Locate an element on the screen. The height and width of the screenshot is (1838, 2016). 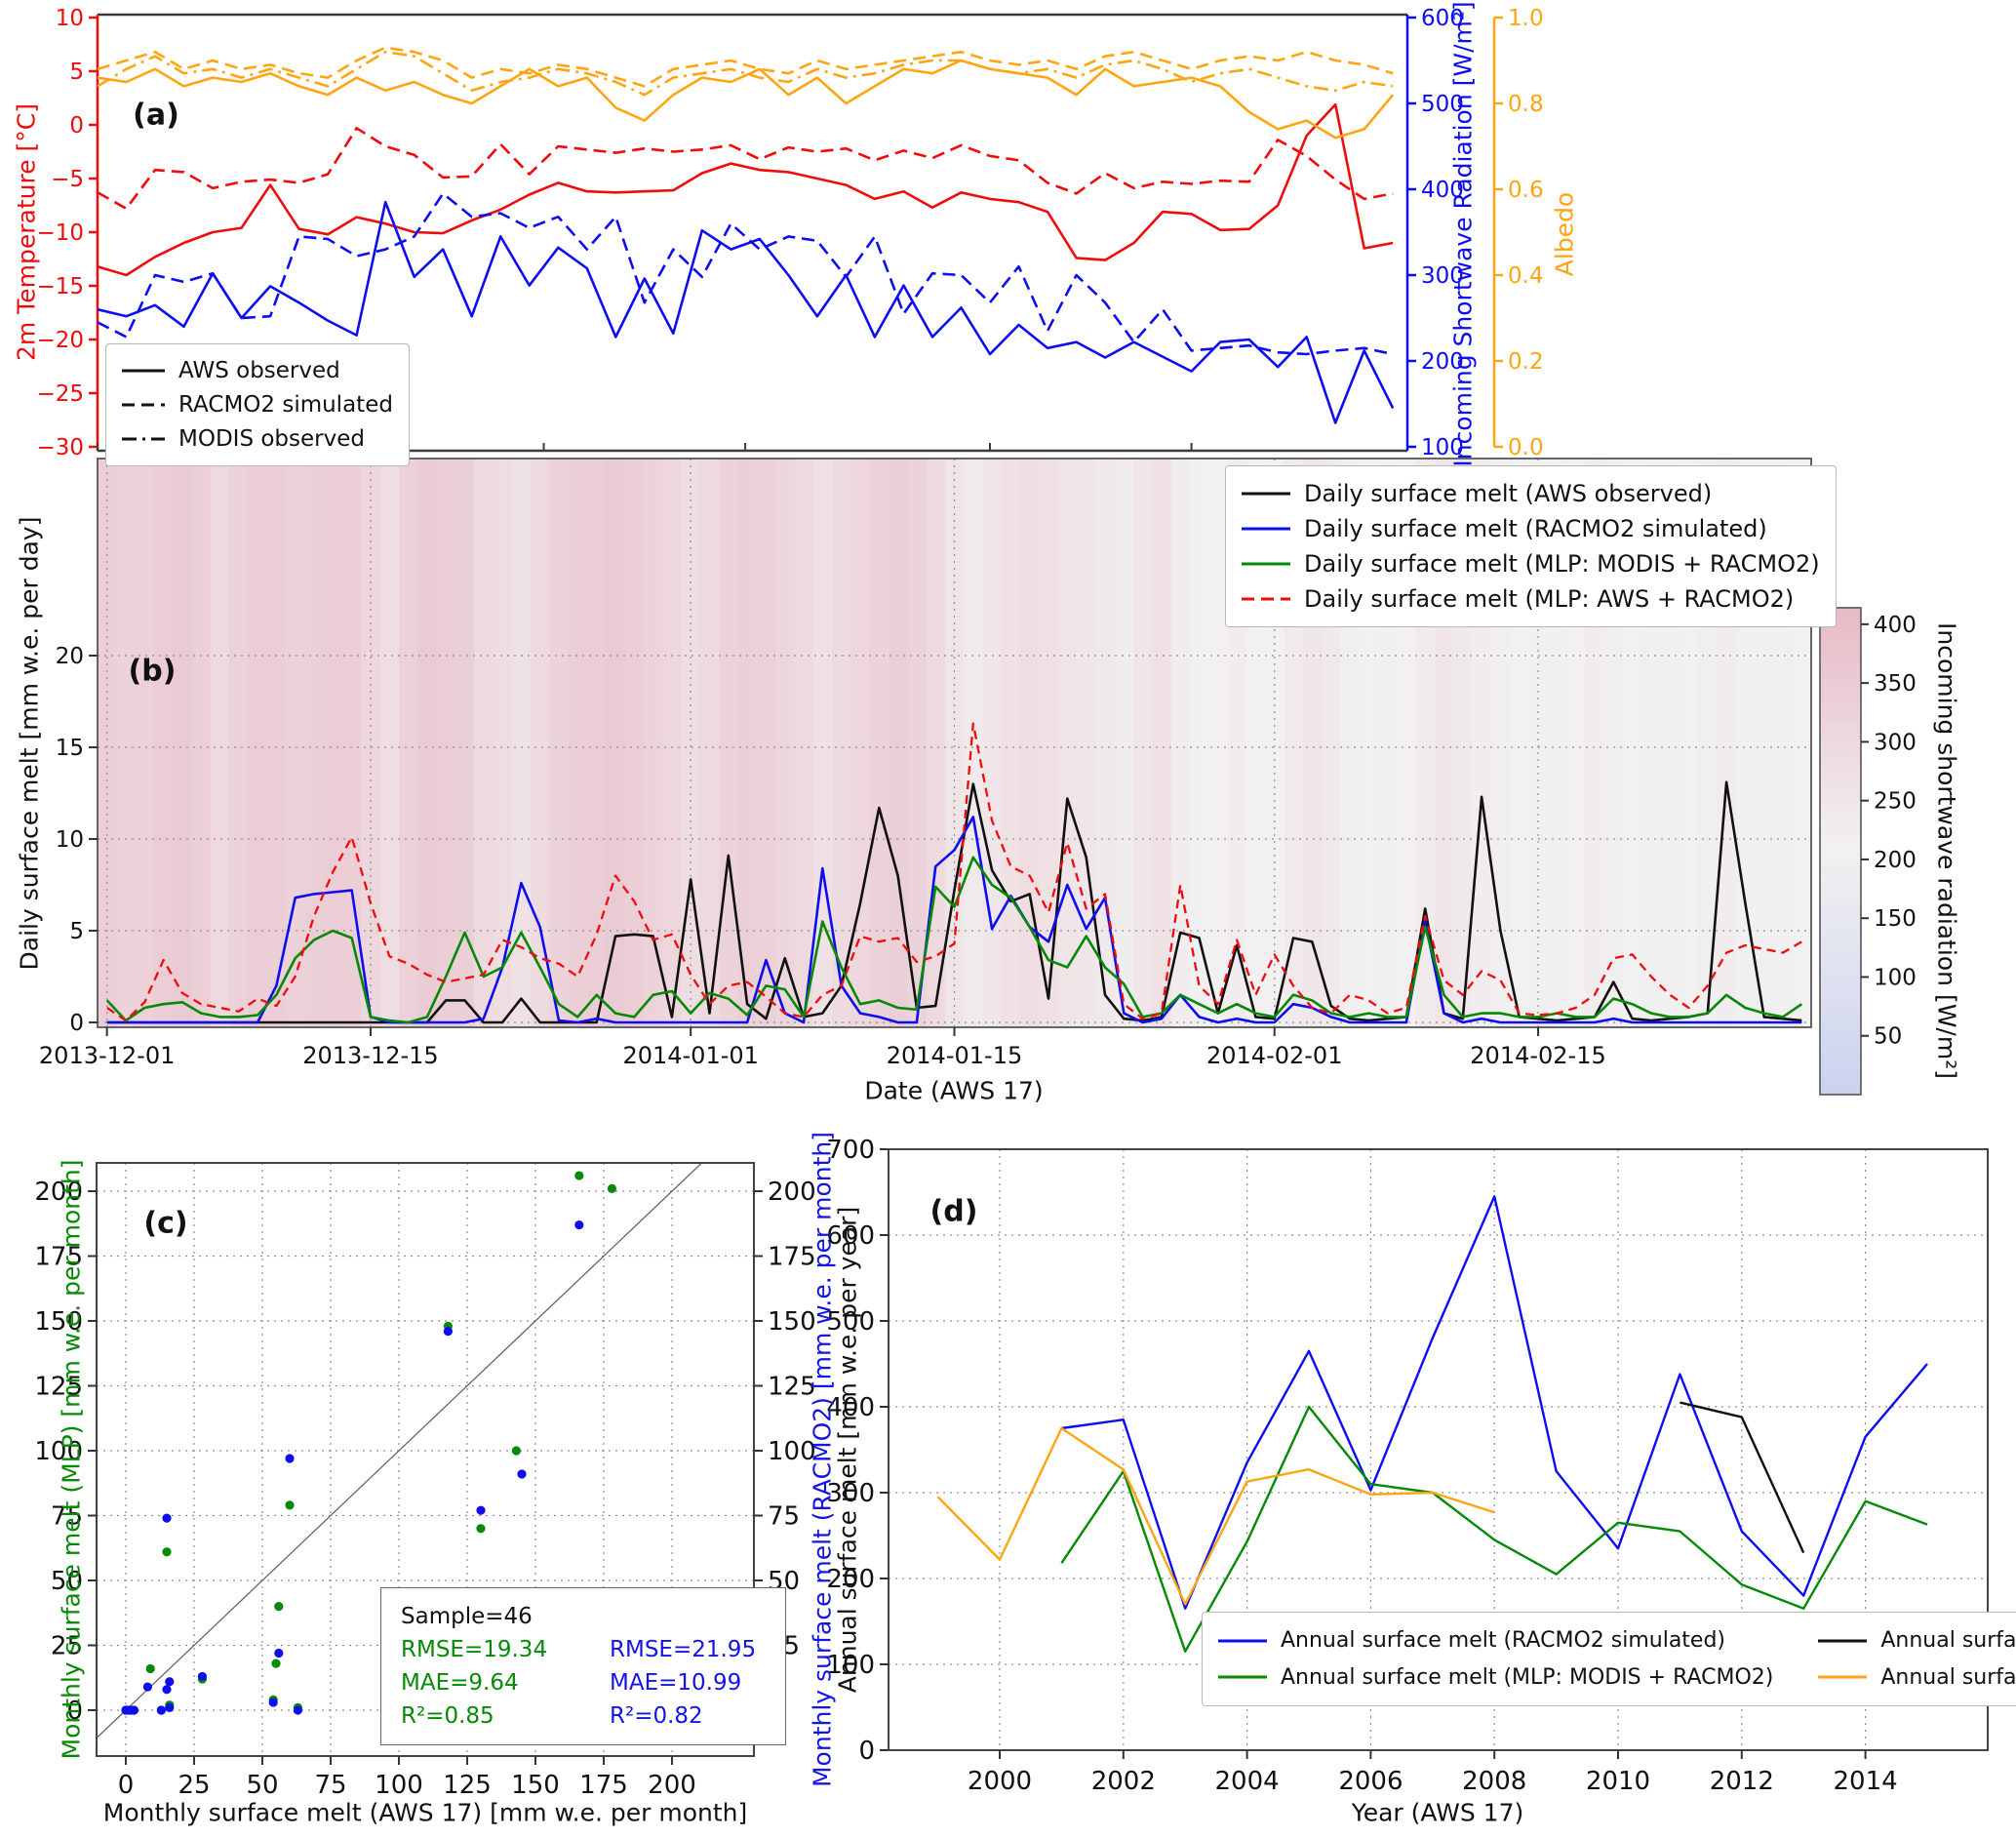
colorbar-tick-label: 50 is located at coordinates (1888, 1037).